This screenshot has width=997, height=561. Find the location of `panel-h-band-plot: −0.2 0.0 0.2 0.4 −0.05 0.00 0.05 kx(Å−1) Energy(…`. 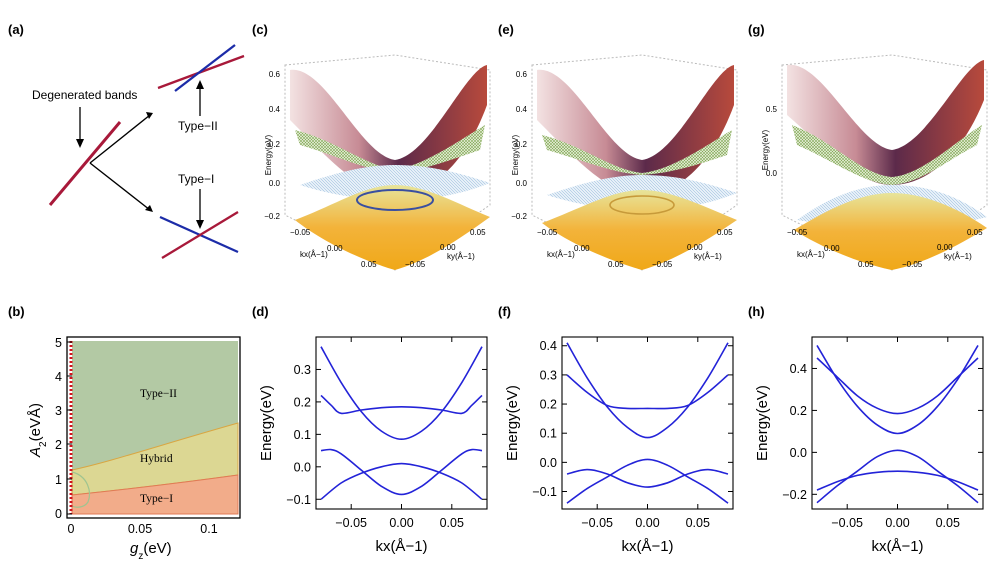

panel-h-band-plot: −0.2 0.0 0.2 0.4 −0.05 0.00 0.05 kx(Å−1) Energy(… is located at coordinates (869, 445).